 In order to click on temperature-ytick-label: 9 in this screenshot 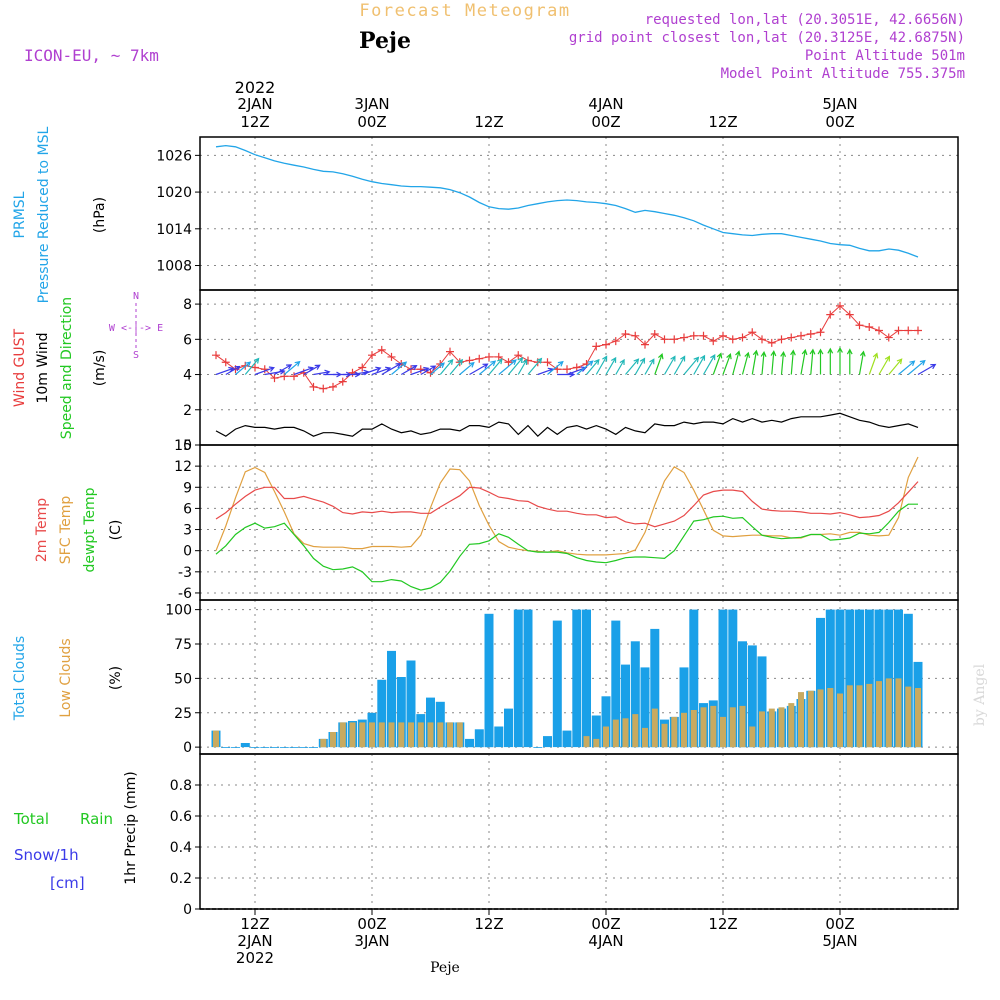, I will do `click(187, 488)`.